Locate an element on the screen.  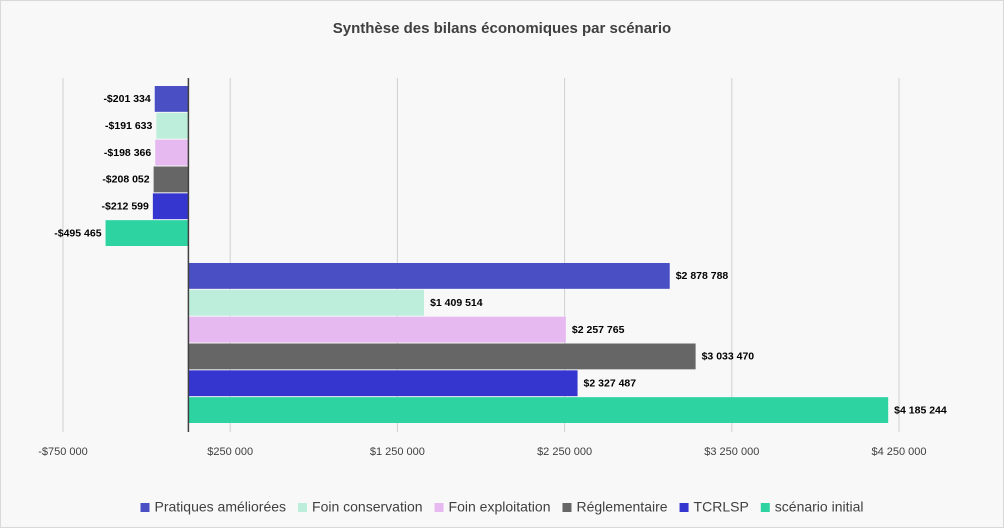
legend-label: Pratiques améliorées is located at coordinates (221, 507).